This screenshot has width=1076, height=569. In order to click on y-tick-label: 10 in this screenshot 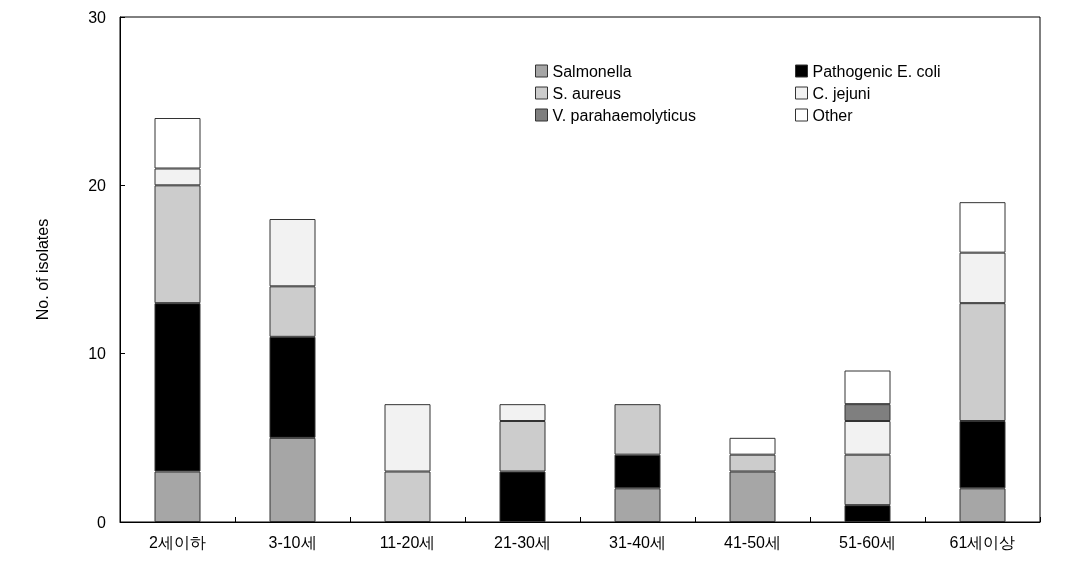, I will do `click(97, 354)`.